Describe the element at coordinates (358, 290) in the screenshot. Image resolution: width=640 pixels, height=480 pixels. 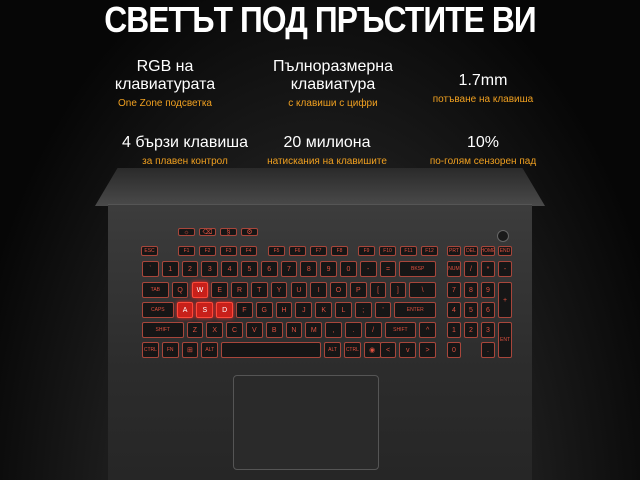
I see `key-p: P` at that location.